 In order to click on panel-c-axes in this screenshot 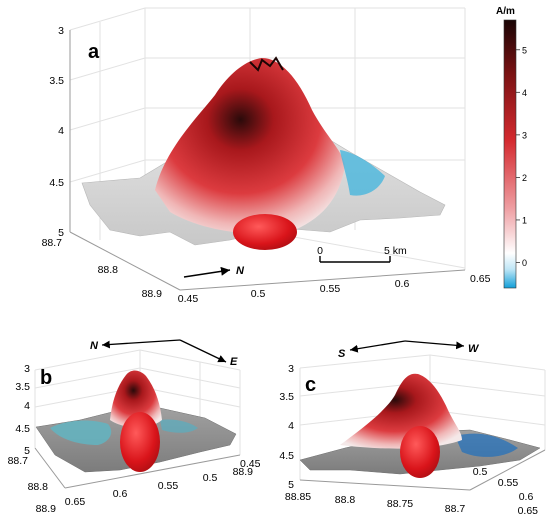, I will do `click(422, 470)`.